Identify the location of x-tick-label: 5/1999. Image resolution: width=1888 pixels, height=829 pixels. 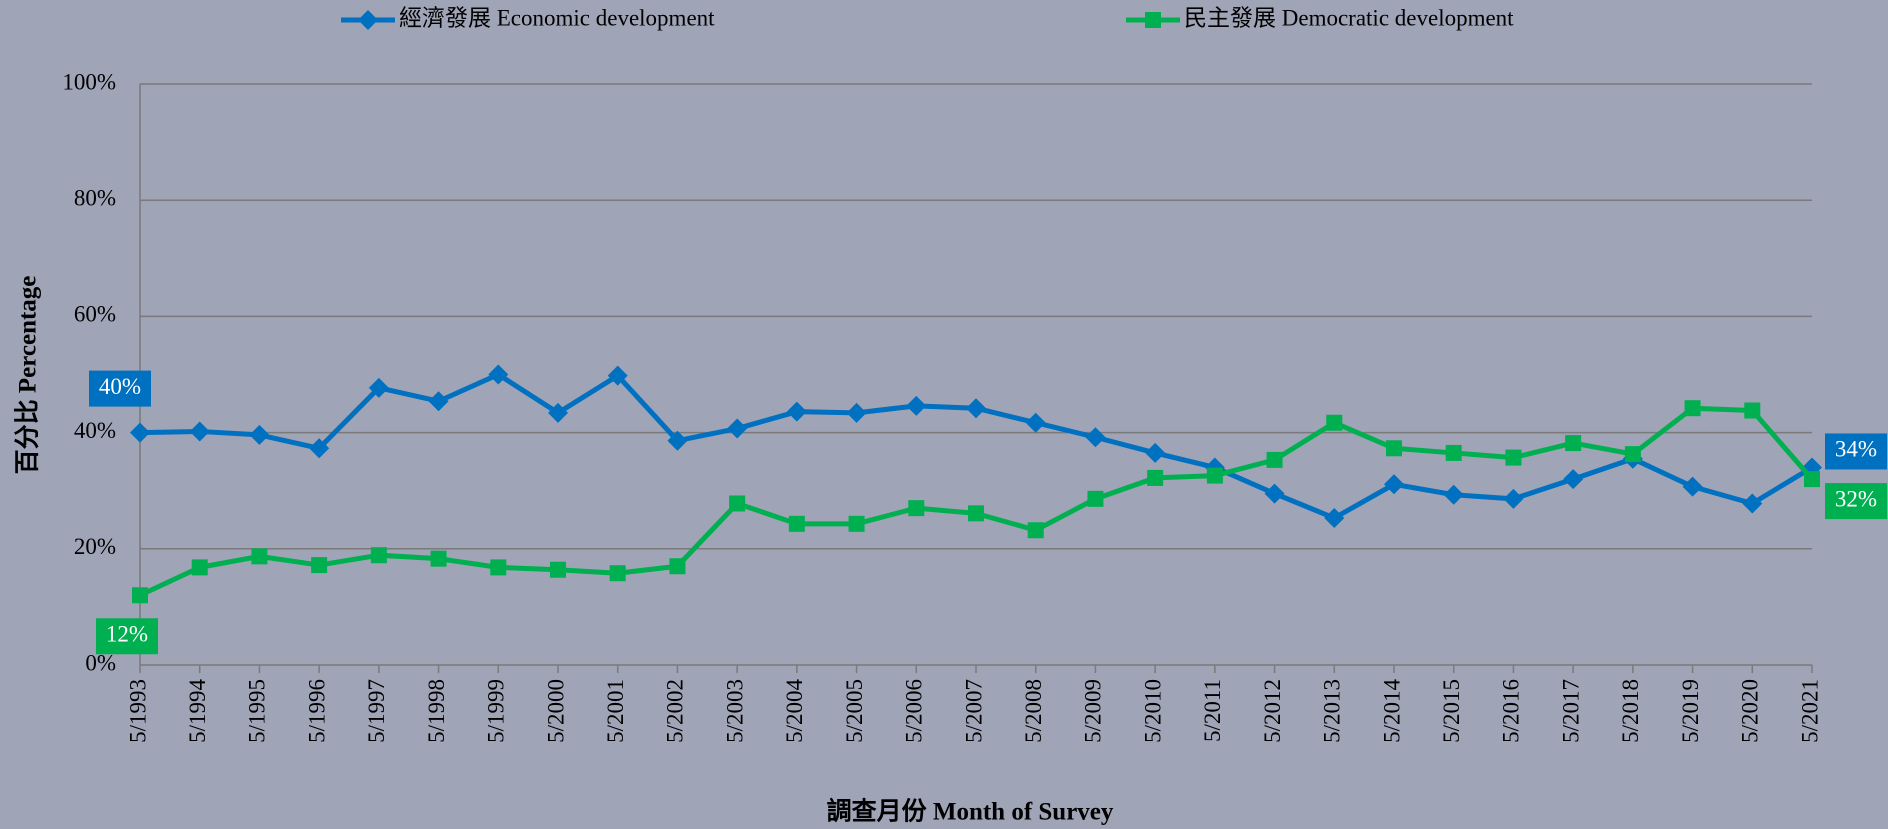
(496, 711).